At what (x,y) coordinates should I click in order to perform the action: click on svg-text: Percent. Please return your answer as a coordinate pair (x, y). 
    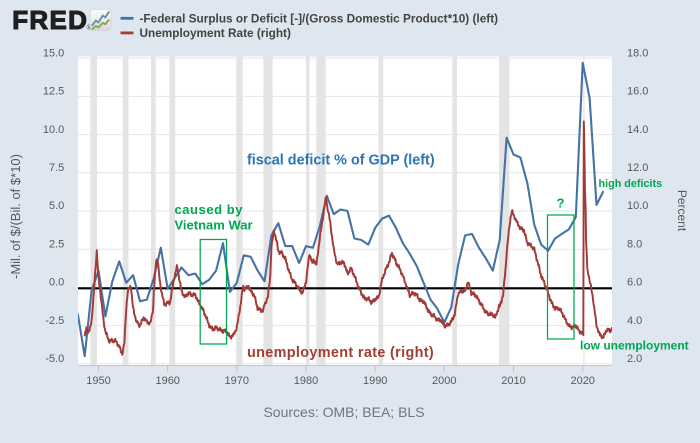
    Looking at the image, I should click on (682, 211).